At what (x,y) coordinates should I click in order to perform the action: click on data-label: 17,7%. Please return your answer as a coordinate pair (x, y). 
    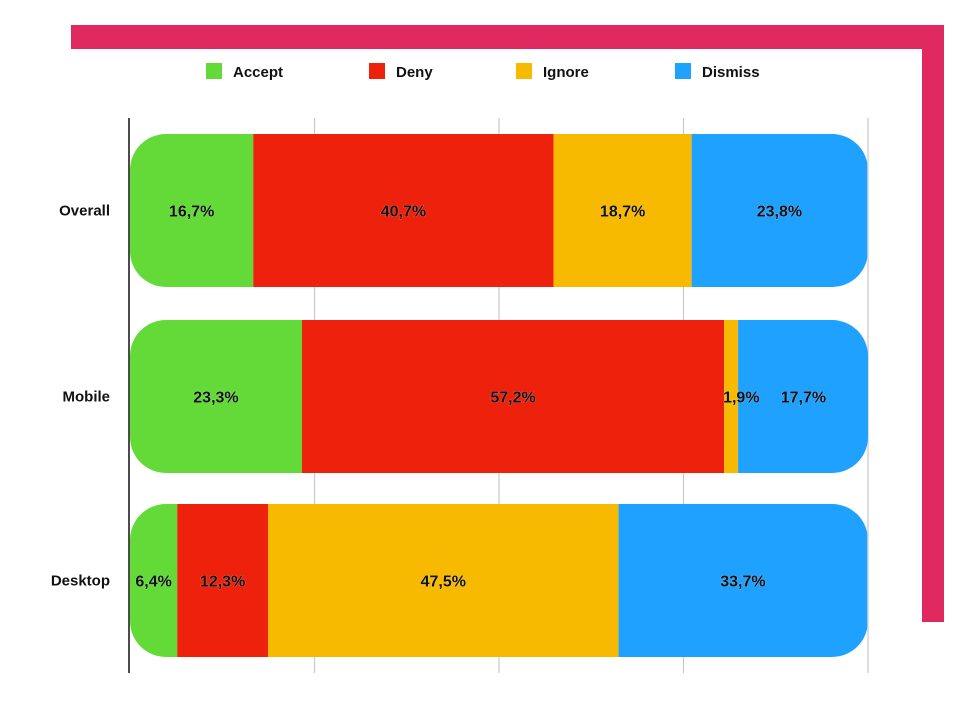
    Looking at the image, I should click on (803, 398).